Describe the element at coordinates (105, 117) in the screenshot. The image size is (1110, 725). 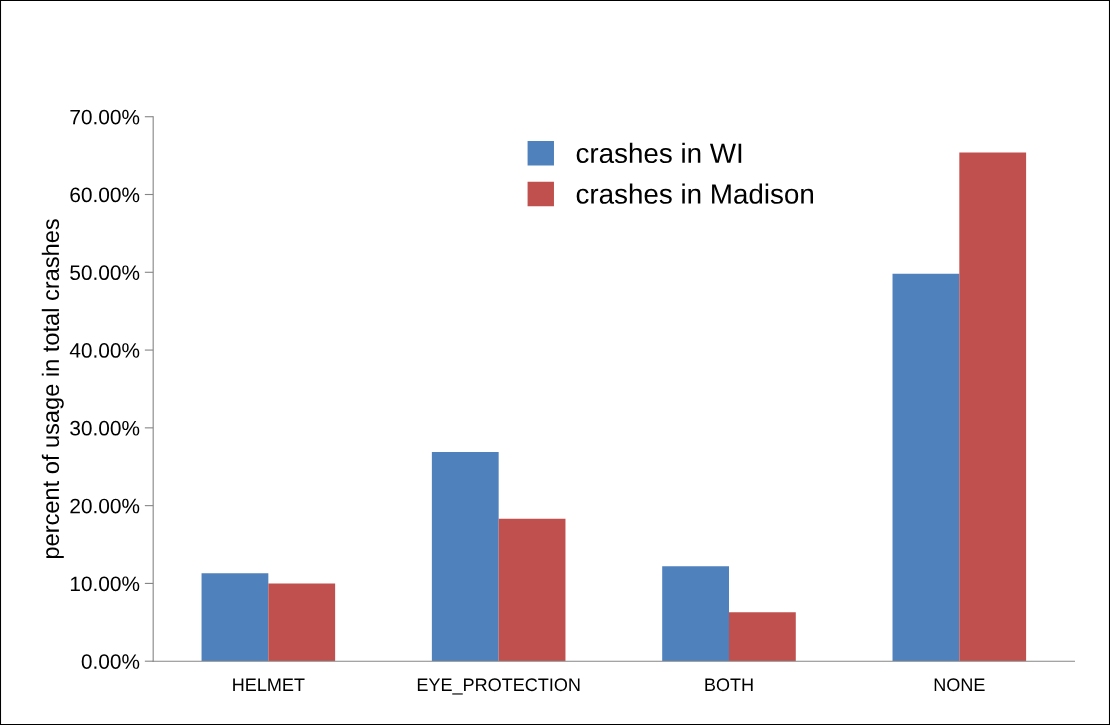
I see `y-tick-label: 70.00%` at that location.